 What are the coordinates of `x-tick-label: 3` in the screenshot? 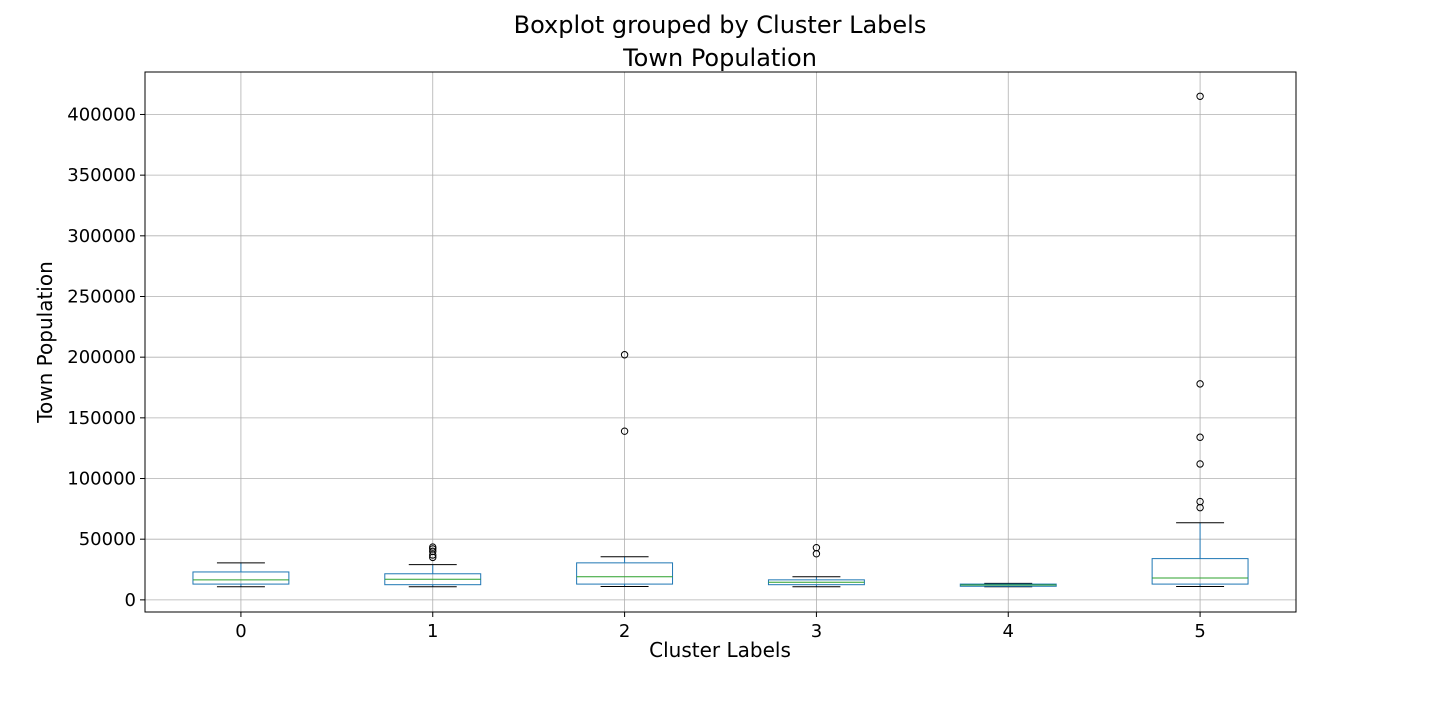 It's located at (816, 631).